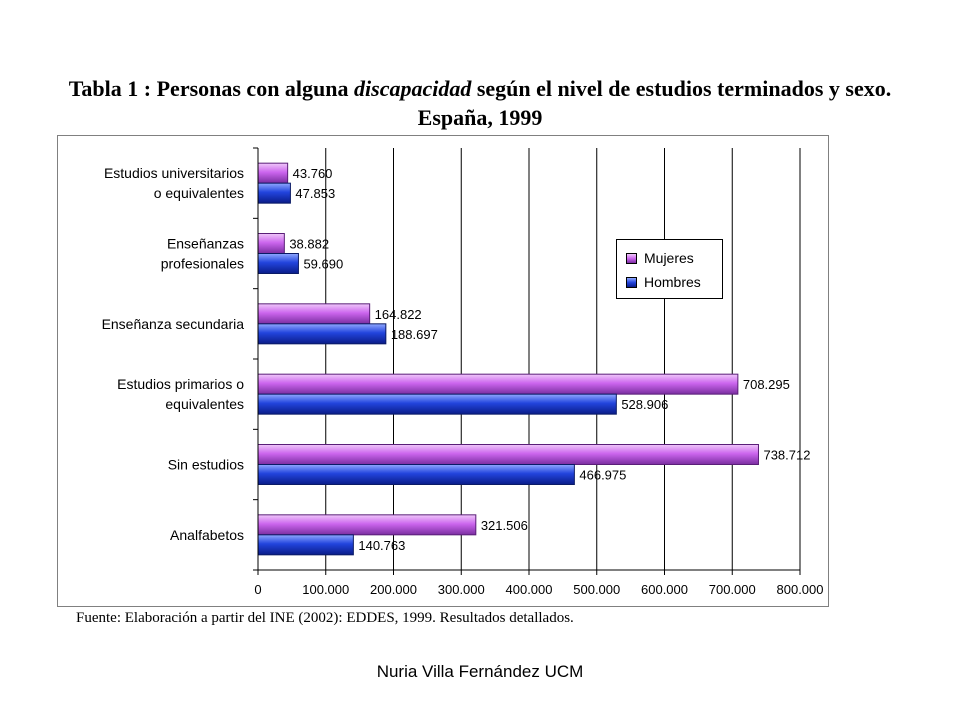 Image resolution: width=960 pixels, height=720 pixels. Describe the element at coordinates (413, 88) in the screenshot. I see `title-part2: discapacidad` at that location.